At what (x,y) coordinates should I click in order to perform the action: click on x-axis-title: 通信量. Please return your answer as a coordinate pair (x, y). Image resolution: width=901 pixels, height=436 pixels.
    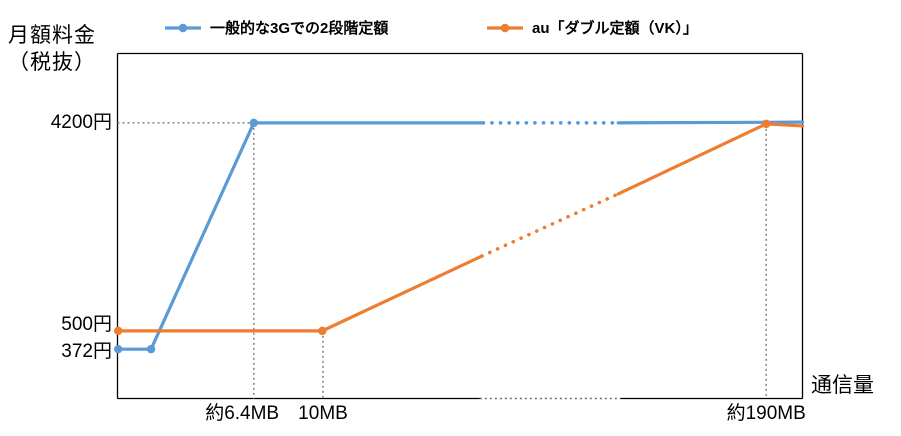
    Looking at the image, I should click on (842, 385).